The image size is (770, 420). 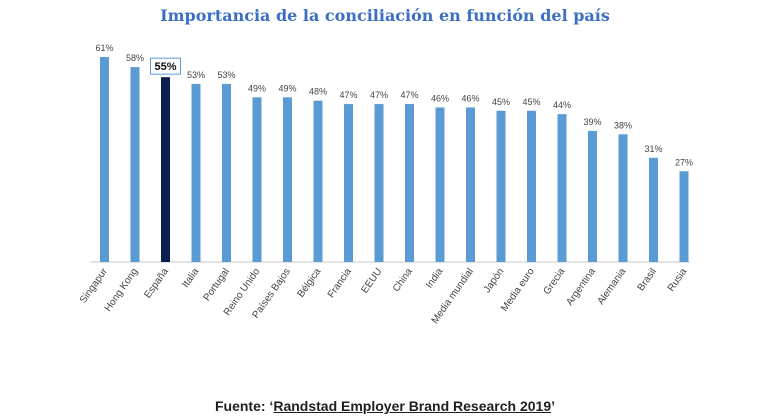 I want to click on category-label-rusia: Rusia, so click(x=678, y=280).